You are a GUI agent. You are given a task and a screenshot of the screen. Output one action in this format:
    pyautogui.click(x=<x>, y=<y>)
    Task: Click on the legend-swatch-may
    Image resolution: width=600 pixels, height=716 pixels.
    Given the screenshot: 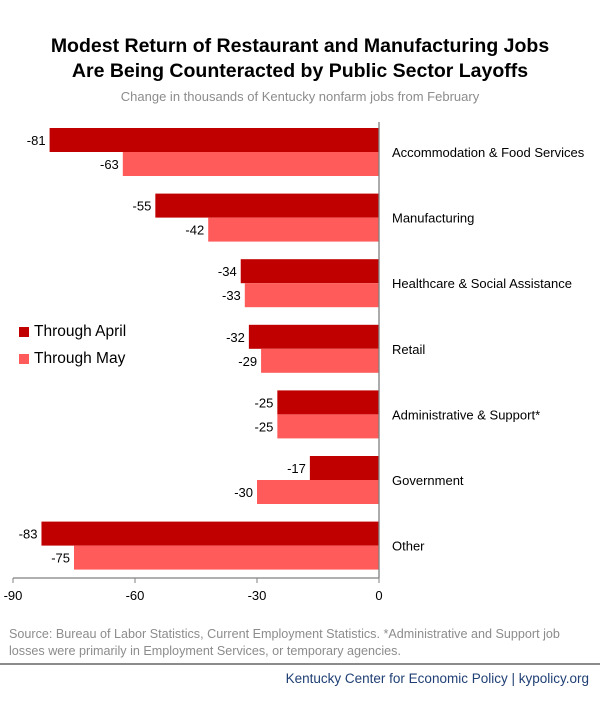 What is the action you would take?
    pyautogui.click(x=24, y=358)
    